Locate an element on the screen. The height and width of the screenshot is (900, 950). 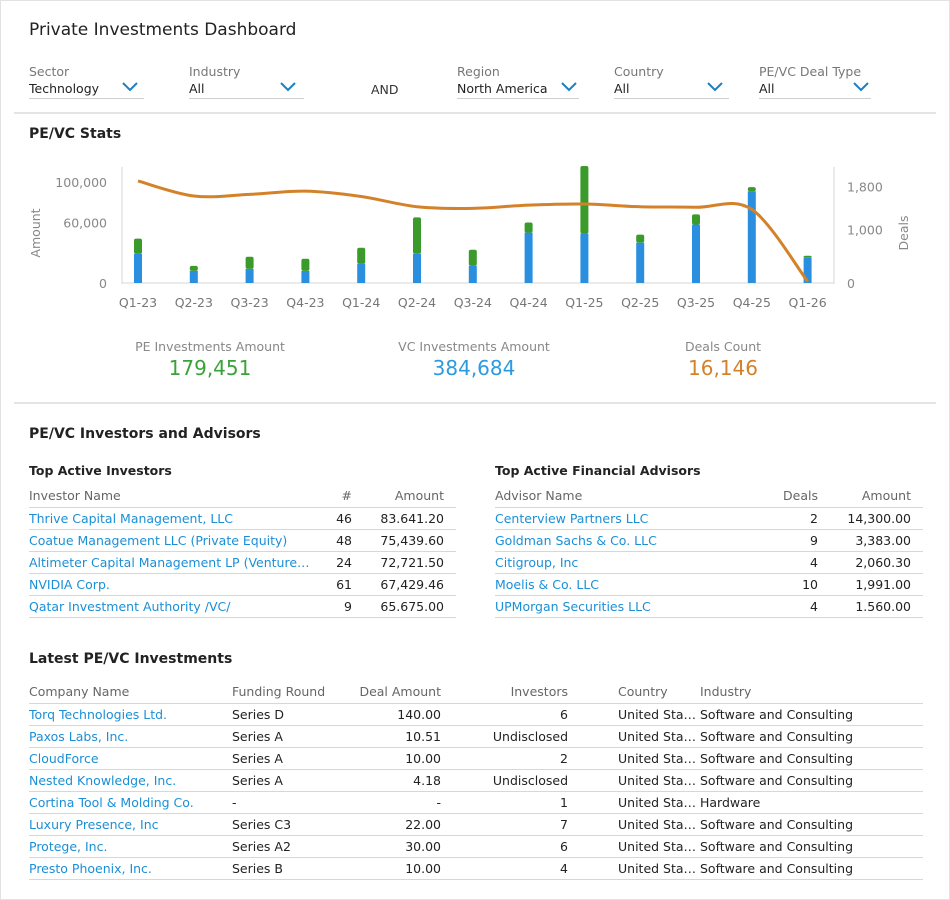
investor-name-link: Qatar Investment Authority /VC/ is located at coordinates (170, 606).